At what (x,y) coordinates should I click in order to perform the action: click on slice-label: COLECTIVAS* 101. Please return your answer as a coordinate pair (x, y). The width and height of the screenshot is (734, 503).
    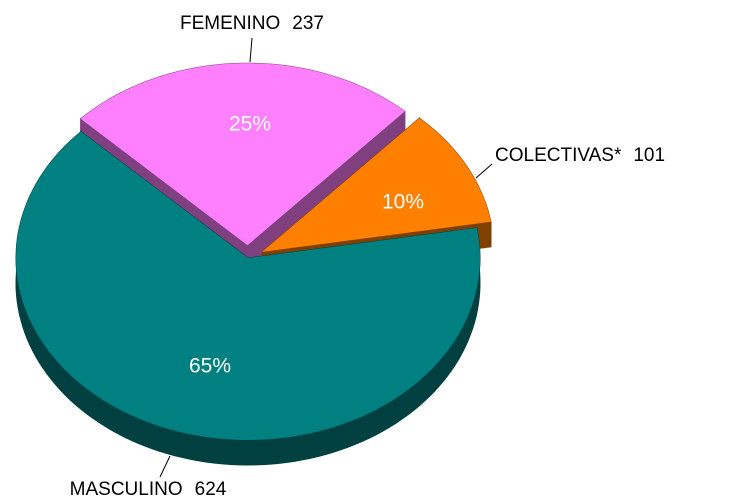
    Looking at the image, I should click on (580, 155).